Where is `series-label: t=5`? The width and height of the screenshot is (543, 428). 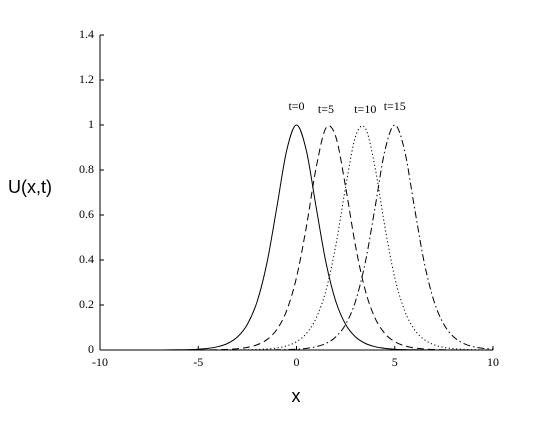 series-label: t=5 is located at coordinates (326, 109).